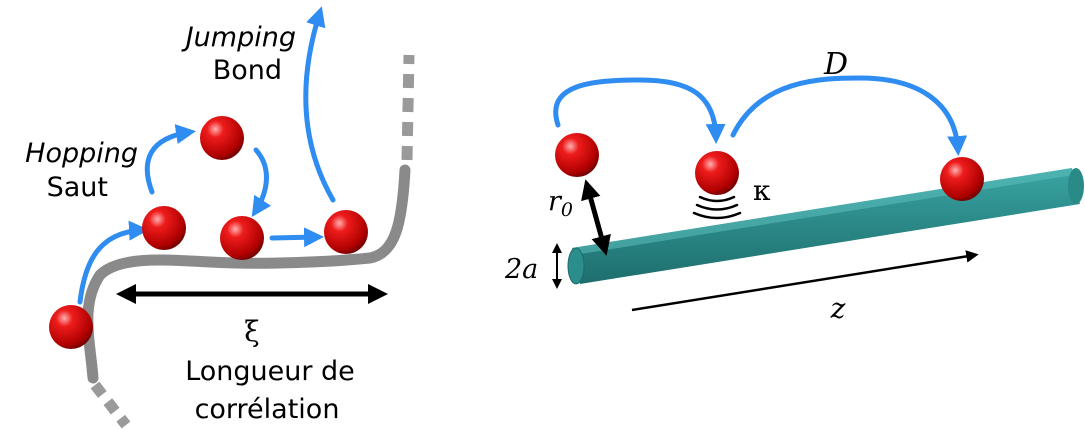 The height and width of the screenshot is (430, 1085). I want to click on radius-symbol: r, so click(555, 201).